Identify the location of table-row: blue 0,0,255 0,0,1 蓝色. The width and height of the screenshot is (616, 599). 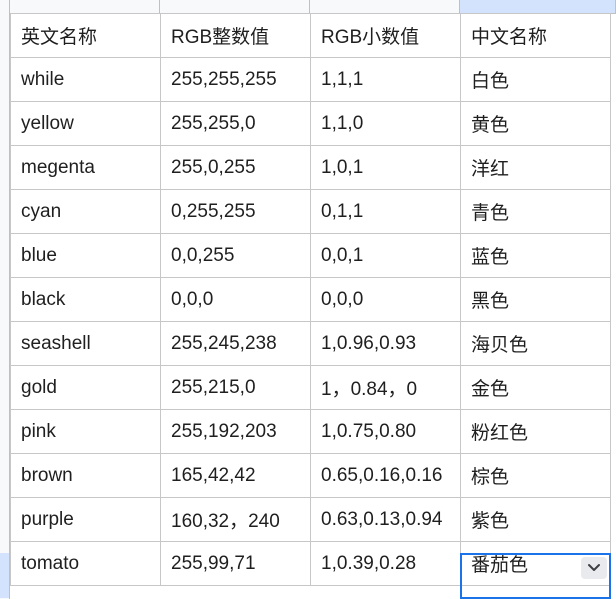
(310, 255).